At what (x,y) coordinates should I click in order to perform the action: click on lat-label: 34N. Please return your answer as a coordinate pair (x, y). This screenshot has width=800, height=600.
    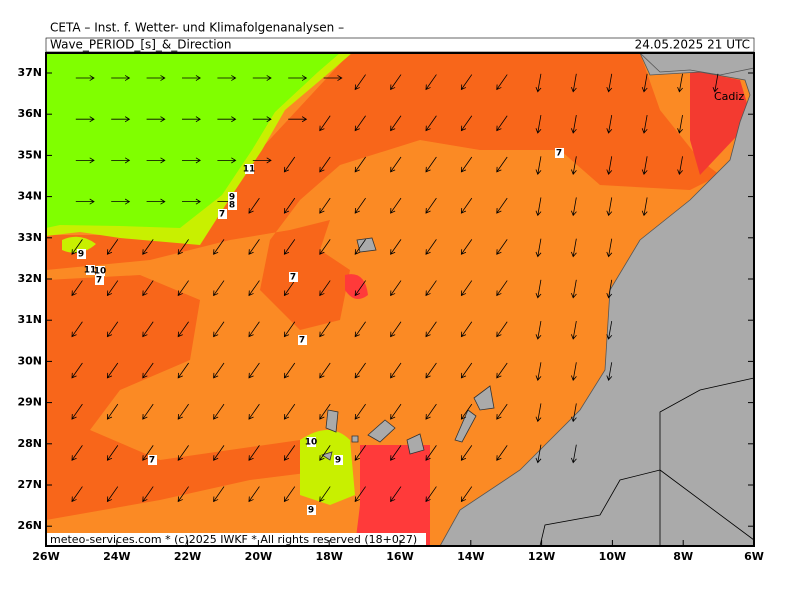
    Looking at the image, I should click on (29, 196).